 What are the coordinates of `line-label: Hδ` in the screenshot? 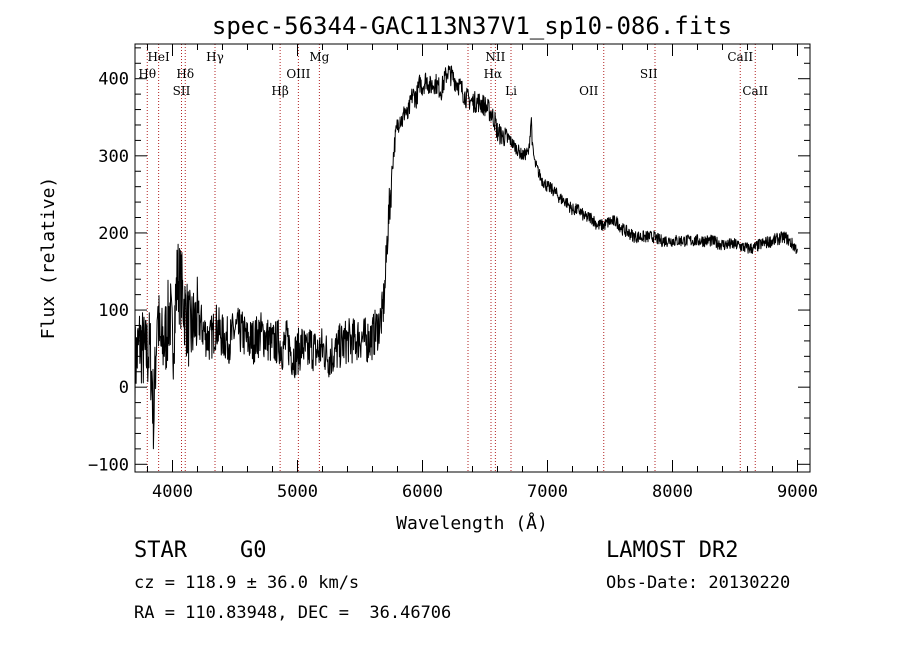 It's located at (185, 74).